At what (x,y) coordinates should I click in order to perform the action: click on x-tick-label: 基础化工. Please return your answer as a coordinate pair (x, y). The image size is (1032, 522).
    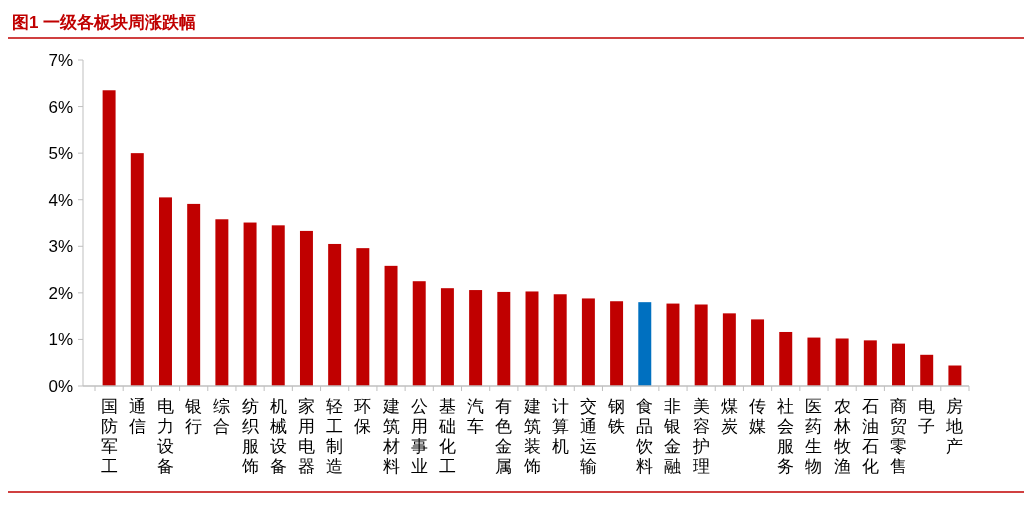
    Looking at the image, I should click on (446, 436).